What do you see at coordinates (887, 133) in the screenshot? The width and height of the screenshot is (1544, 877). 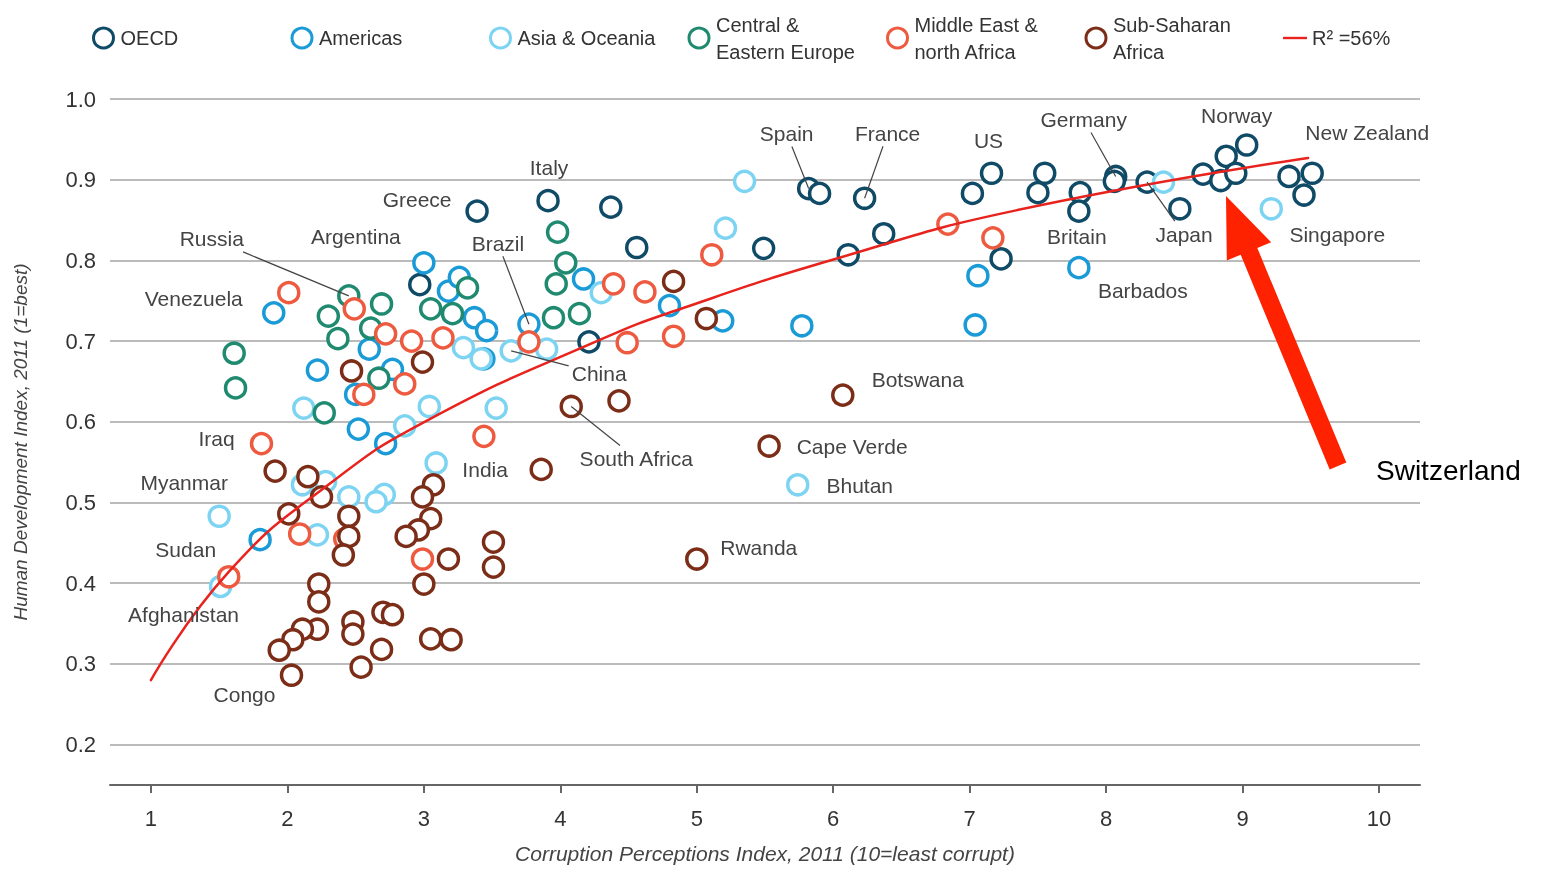 I see `annotation: France` at bounding box center [887, 133].